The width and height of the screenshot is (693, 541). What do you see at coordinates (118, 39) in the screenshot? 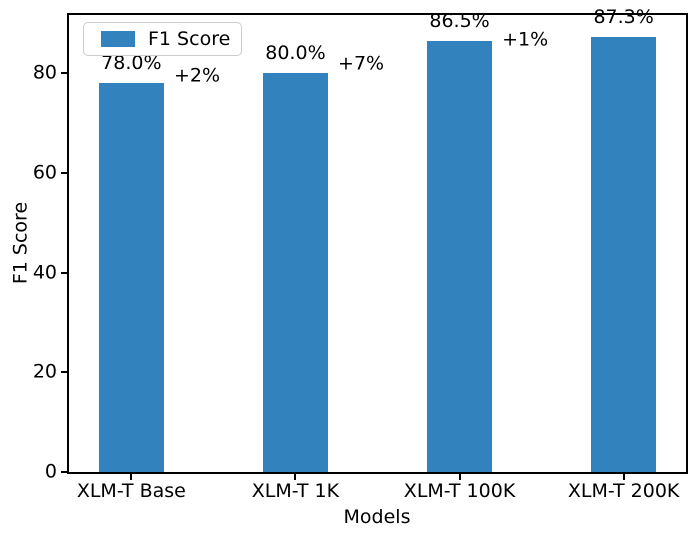
I see `legend-swatch-icon` at bounding box center [118, 39].